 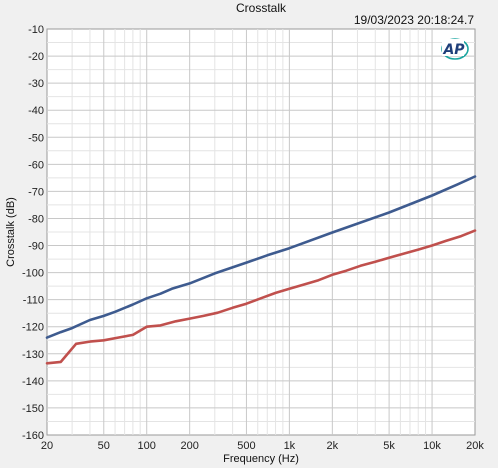 I want to click on x-axis-title: Frequency (Hz), so click(x=261, y=459).